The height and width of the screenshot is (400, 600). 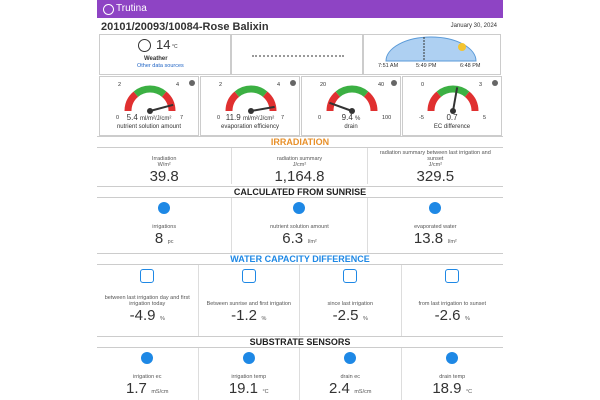 I want to click on metric-value: -2.6, so click(x=447, y=315).